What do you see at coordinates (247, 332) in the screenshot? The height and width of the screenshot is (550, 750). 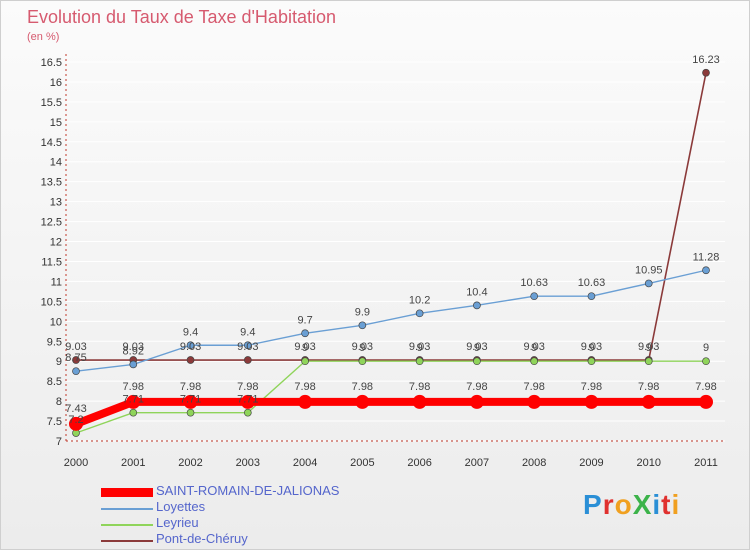 I see `data-label: 9.4` at bounding box center [247, 332].